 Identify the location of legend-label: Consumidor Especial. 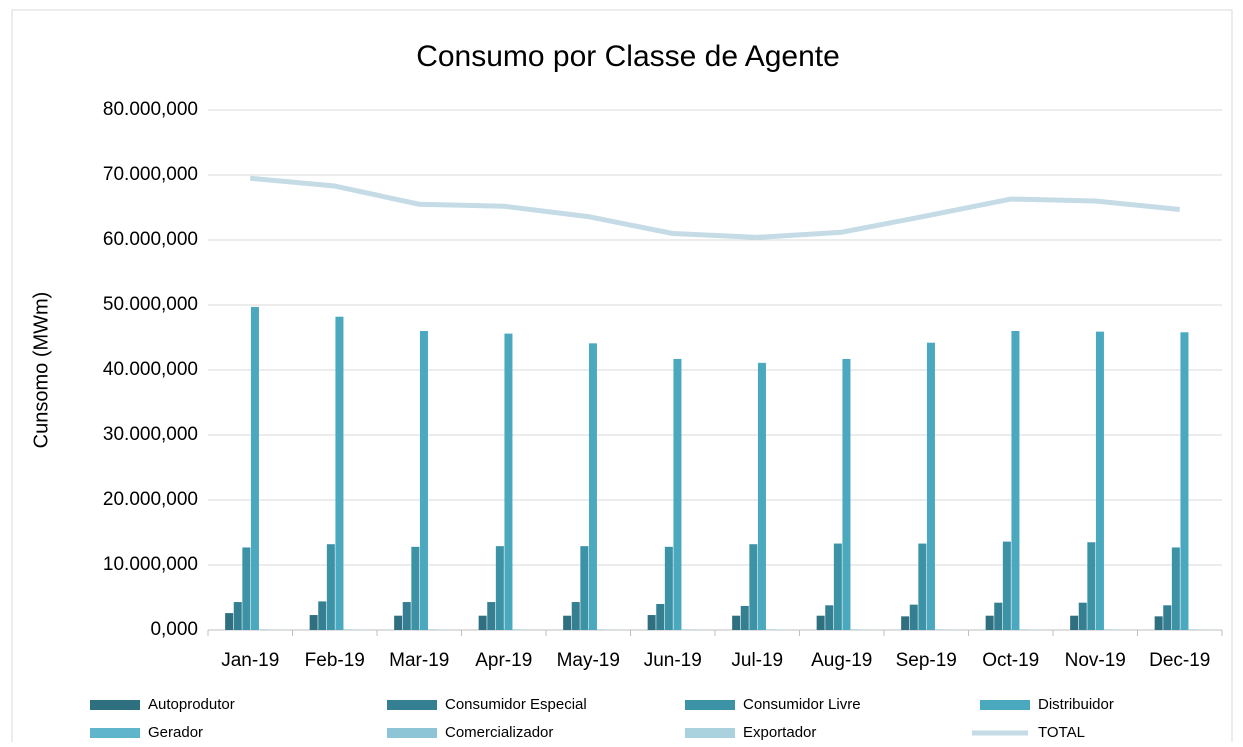
(516, 704).